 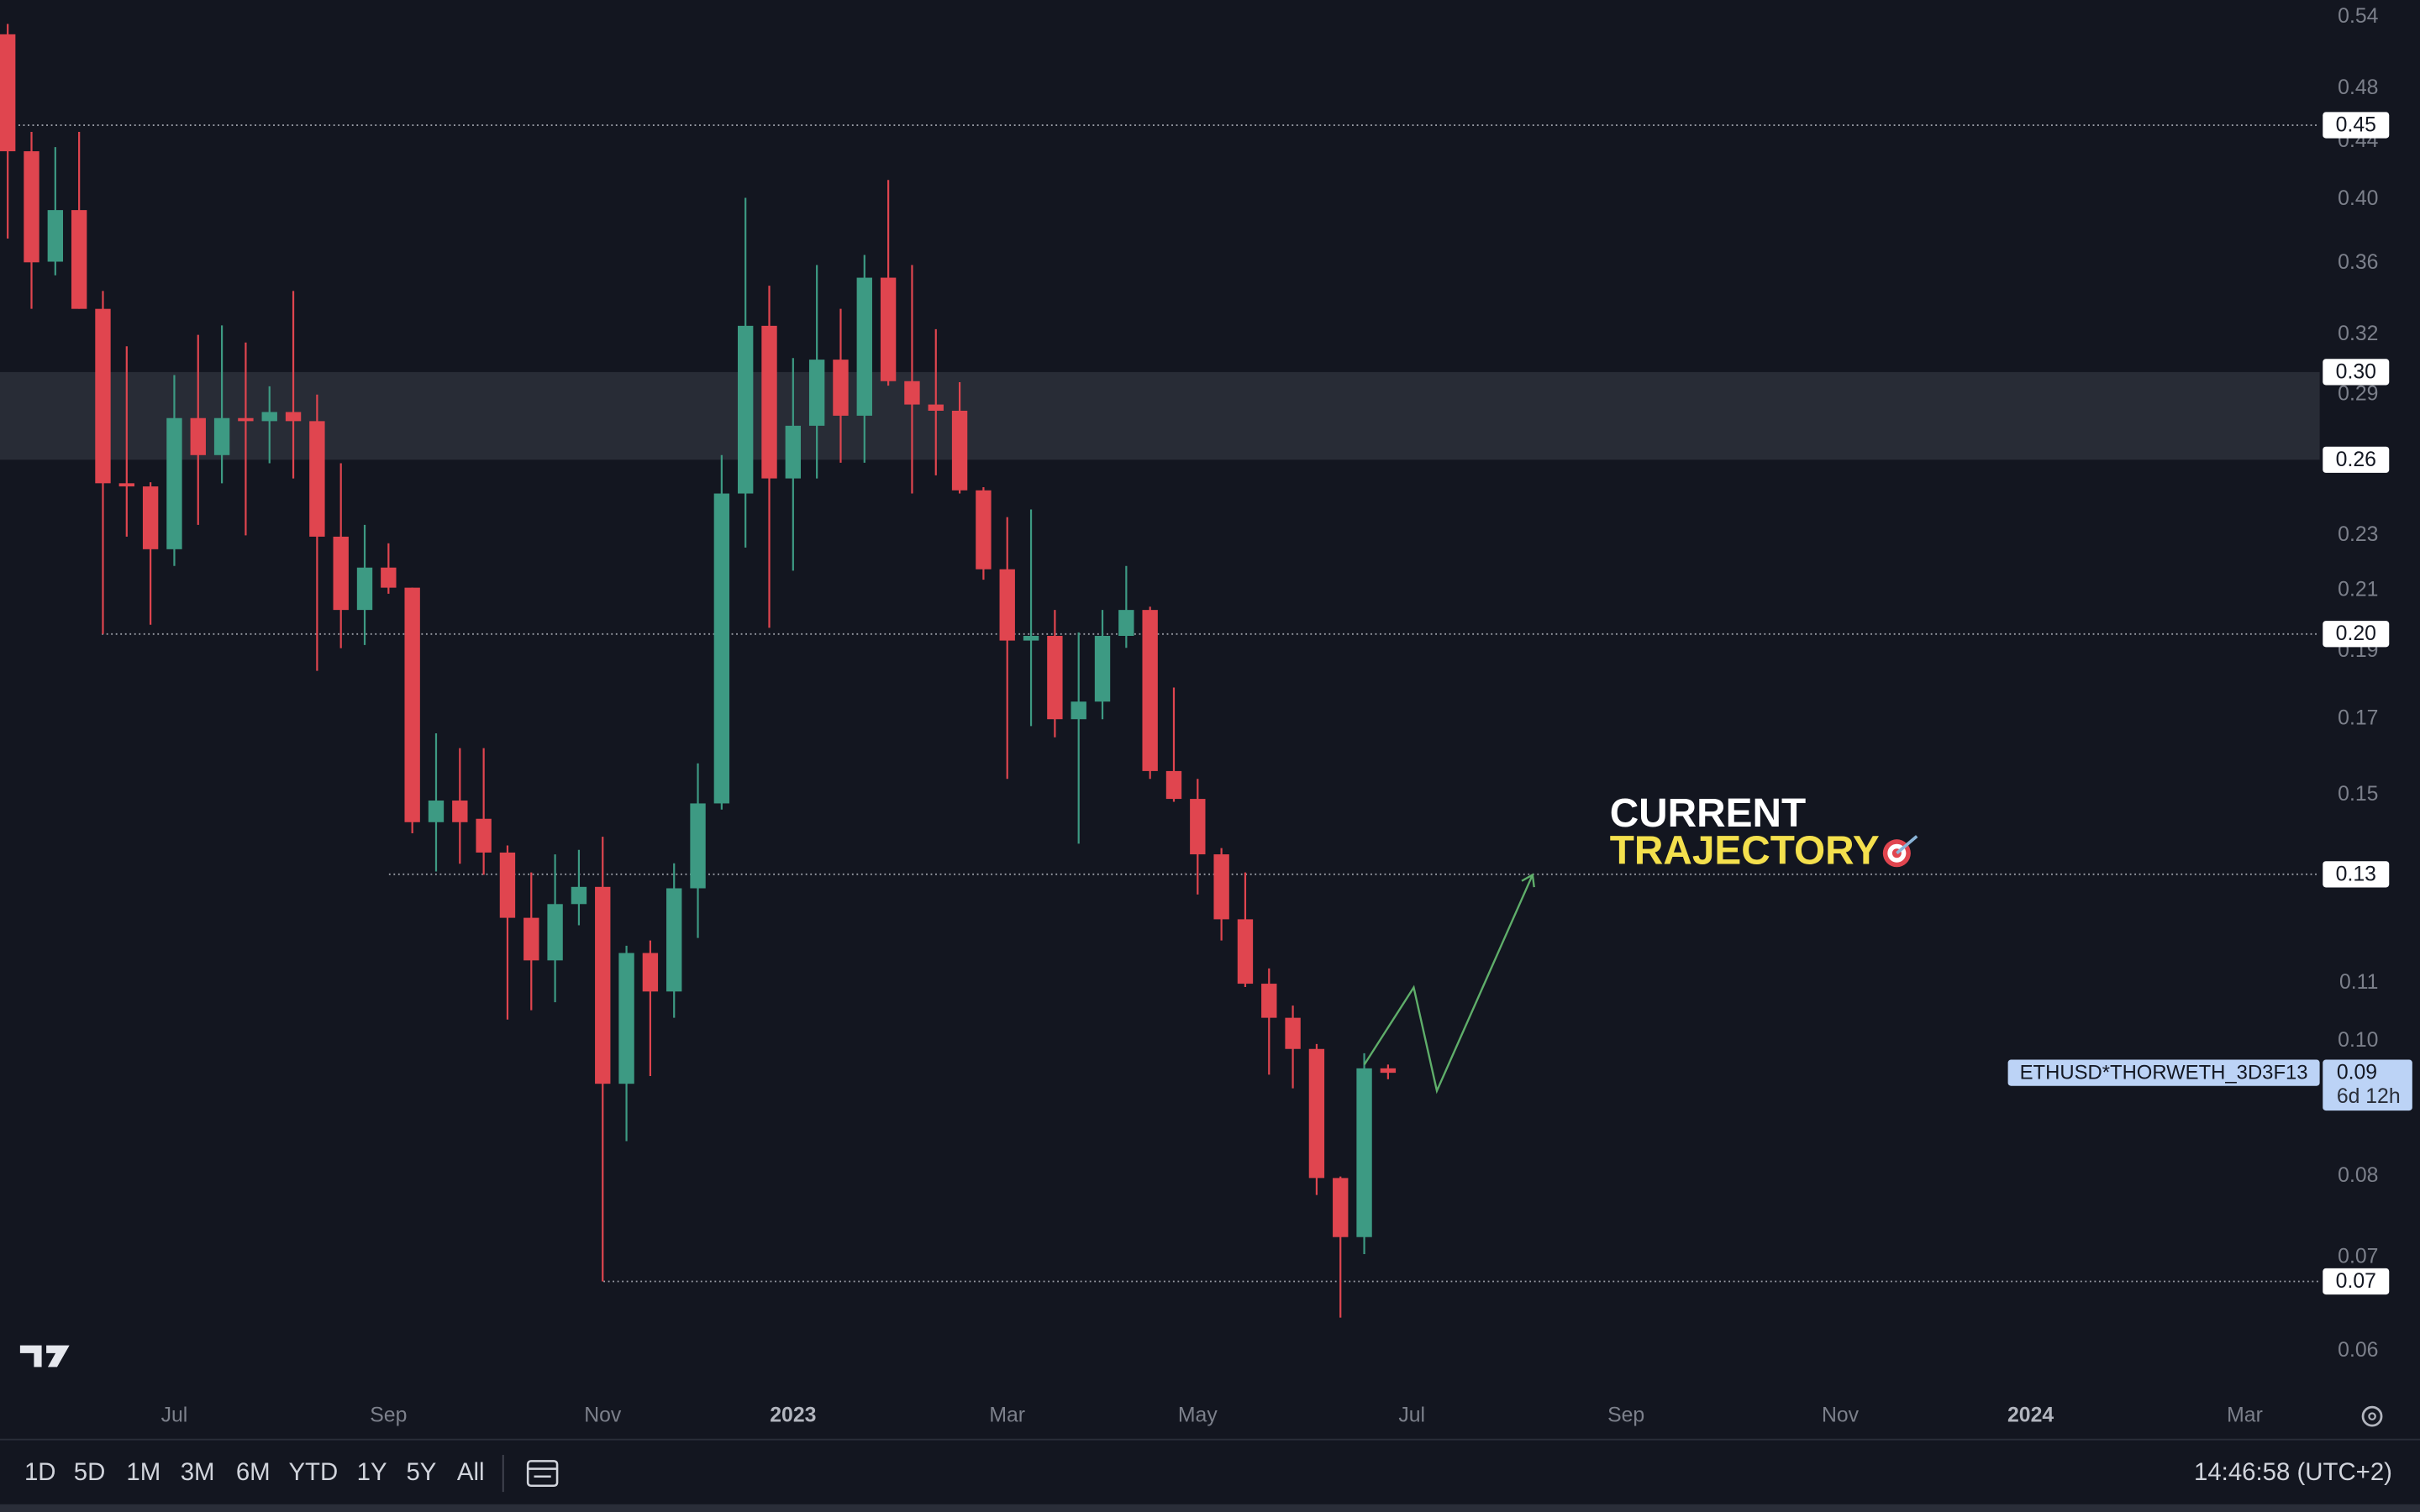 What do you see at coordinates (2358, 16) in the screenshot?
I see `y-tick-label: 0.54` at bounding box center [2358, 16].